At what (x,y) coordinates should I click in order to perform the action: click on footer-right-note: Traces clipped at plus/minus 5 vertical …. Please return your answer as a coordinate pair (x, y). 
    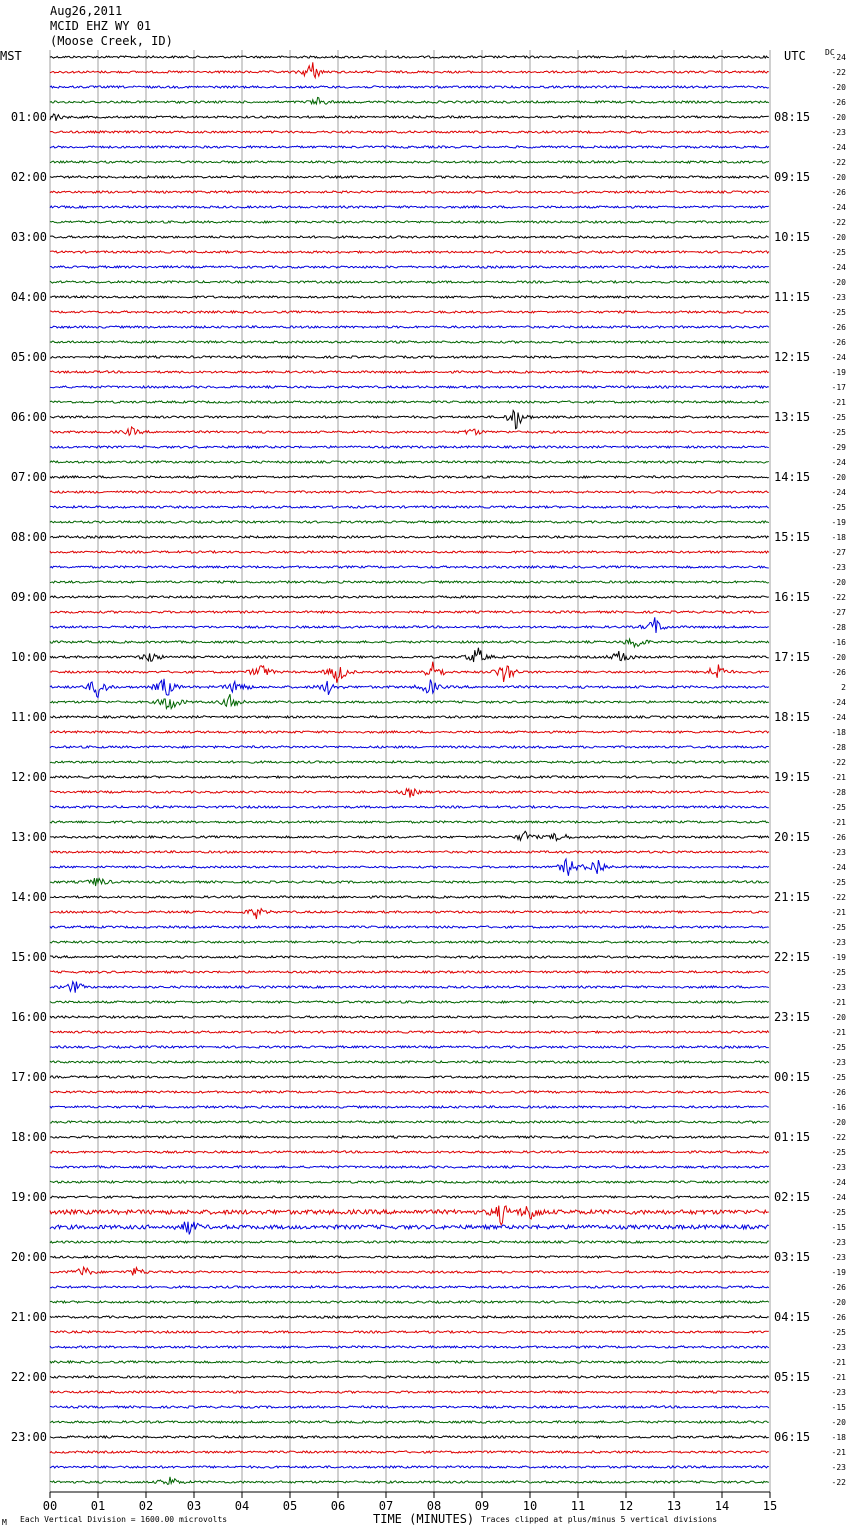
    Looking at the image, I should click on (599, 1519).